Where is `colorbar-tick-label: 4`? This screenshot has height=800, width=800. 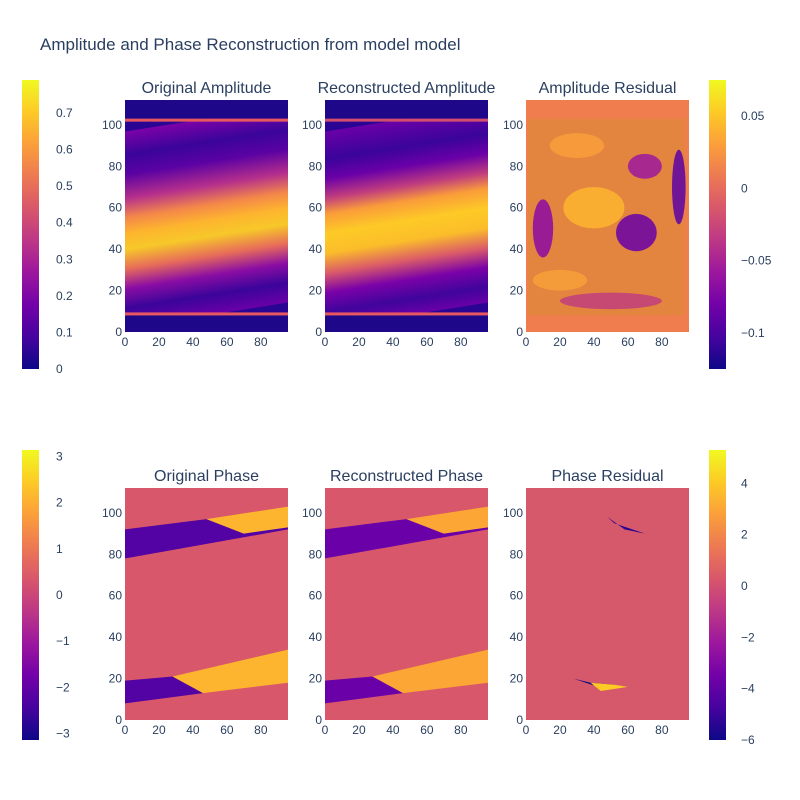 colorbar-tick-label: 4 is located at coordinates (744, 483).